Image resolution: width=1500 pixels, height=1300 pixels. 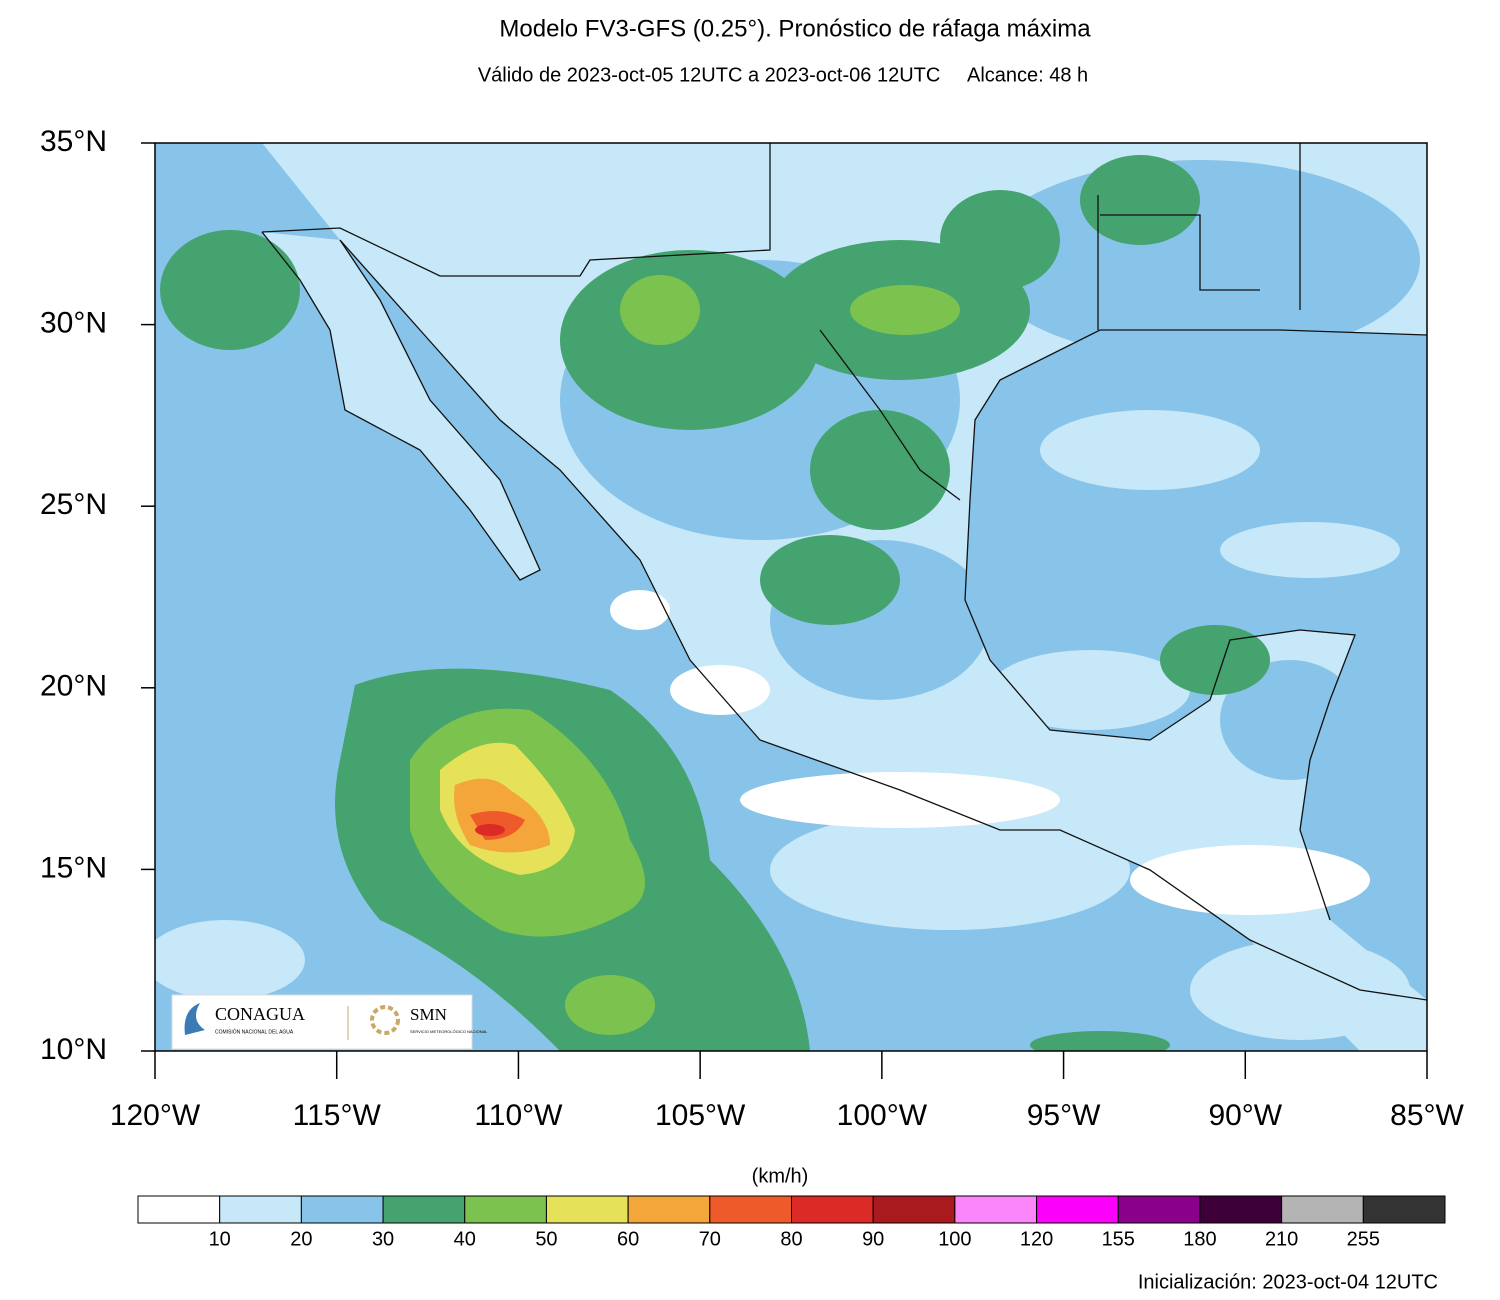 I want to click on colorbar-label: 20, so click(x=301, y=1239).